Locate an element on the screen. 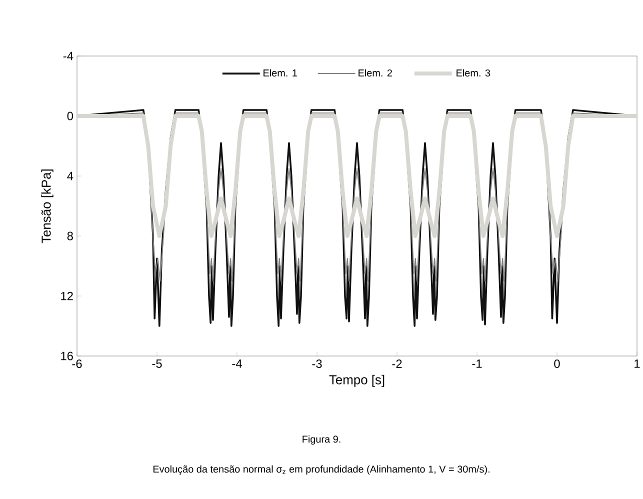 The height and width of the screenshot is (499, 643). x-tick-label: -5 is located at coordinates (157, 364).